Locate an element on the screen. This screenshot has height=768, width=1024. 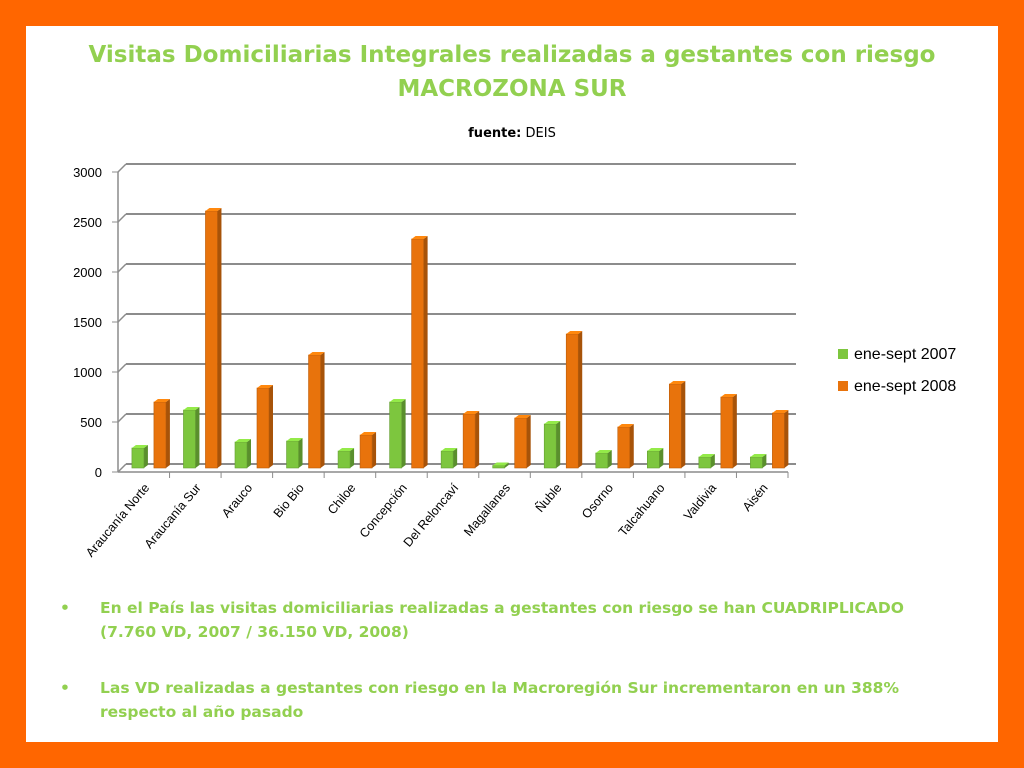
x-tick-label: Aisén is located at coordinates (755, 497).